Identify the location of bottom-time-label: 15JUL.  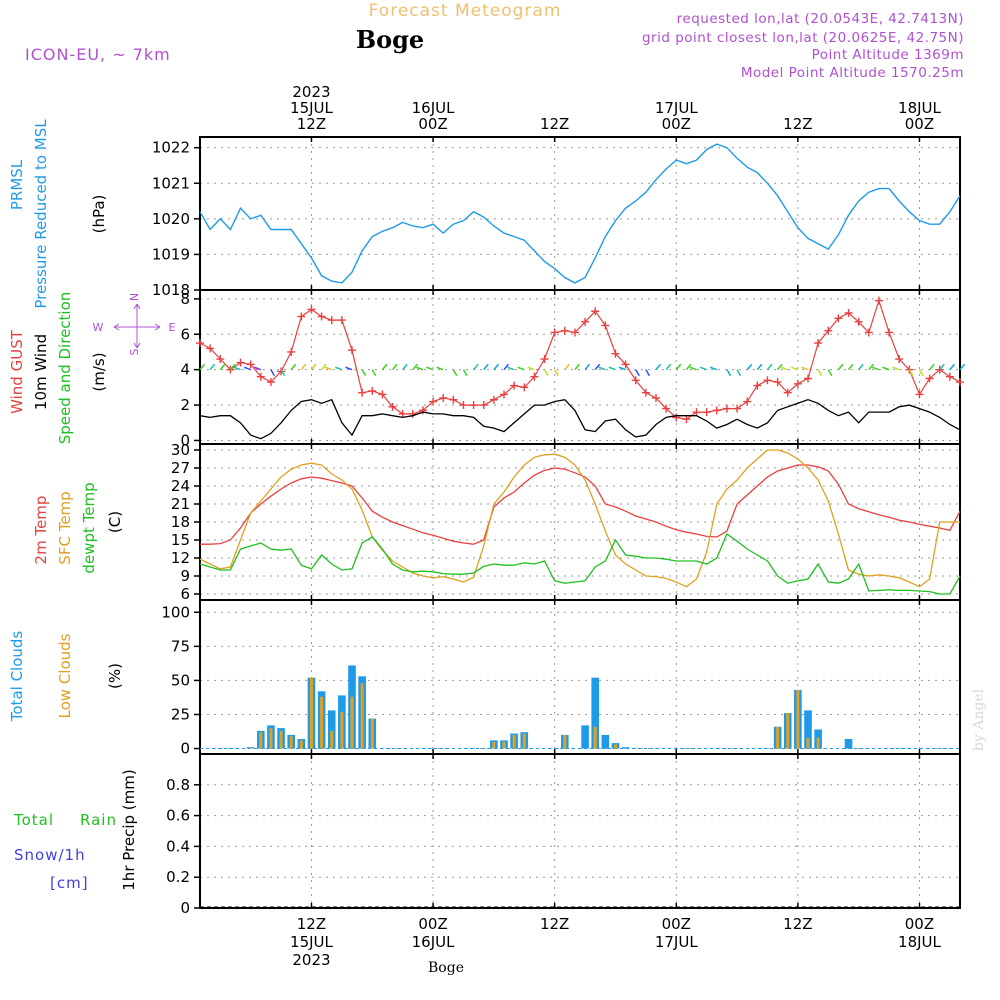
(311, 942).